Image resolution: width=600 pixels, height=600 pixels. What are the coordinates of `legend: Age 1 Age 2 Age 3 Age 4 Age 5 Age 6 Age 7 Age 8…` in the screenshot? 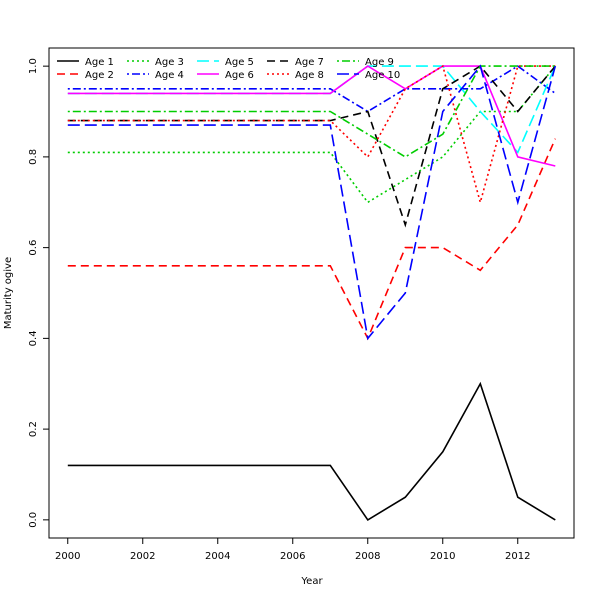 It's located at (228, 69).